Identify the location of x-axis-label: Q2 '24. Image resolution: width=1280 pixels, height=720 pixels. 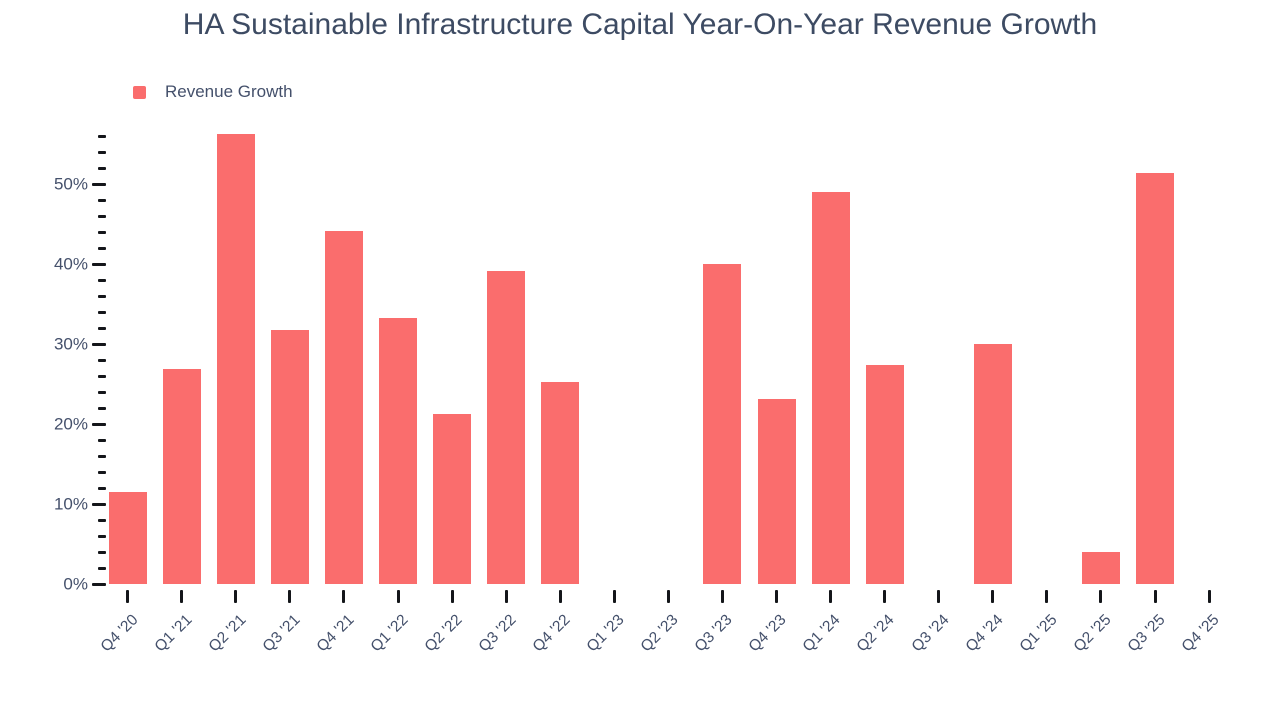
(876, 633).